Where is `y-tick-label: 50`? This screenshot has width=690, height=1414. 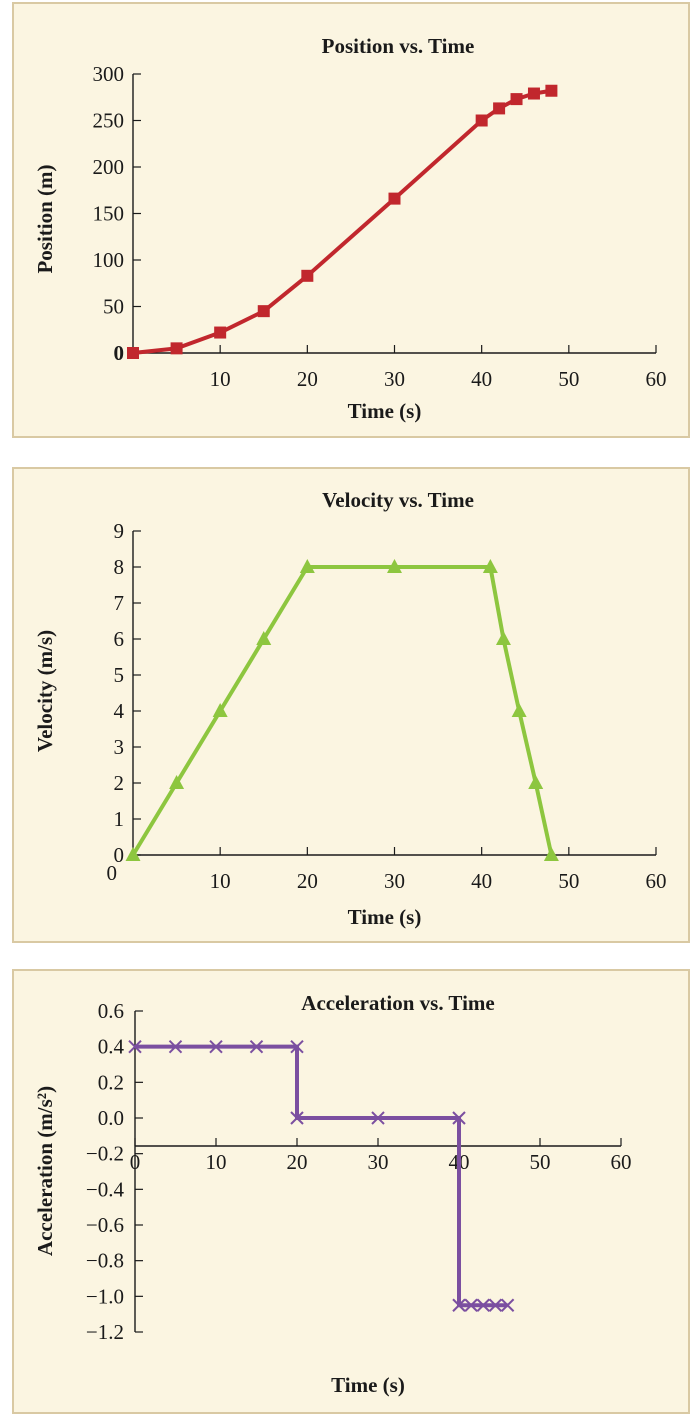 y-tick-label: 50 is located at coordinates (113, 307).